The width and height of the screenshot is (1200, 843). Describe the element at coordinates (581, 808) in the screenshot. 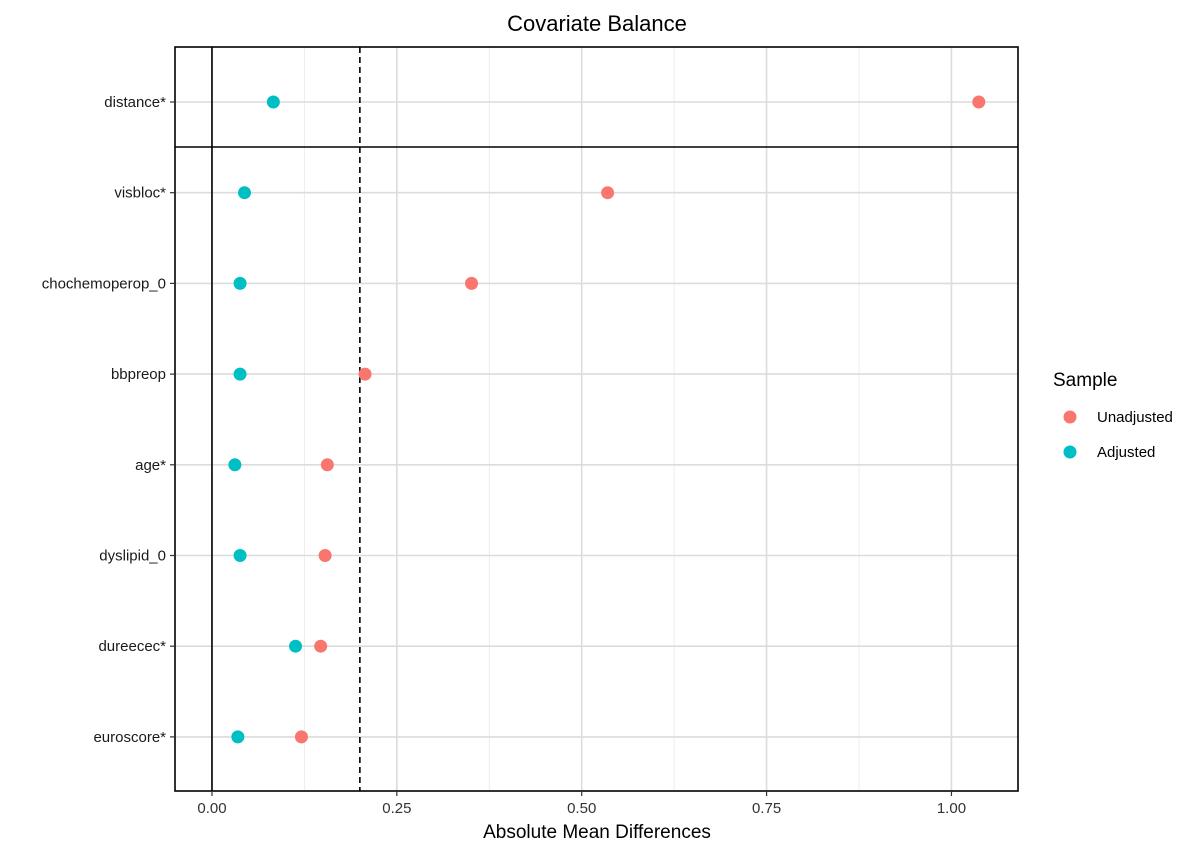

I see `x-tick-label: 0.50` at that location.